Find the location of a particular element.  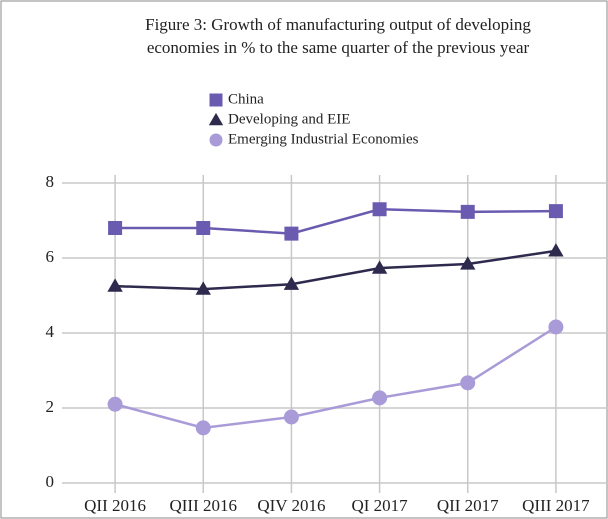

legend-label: China is located at coordinates (246, 99).